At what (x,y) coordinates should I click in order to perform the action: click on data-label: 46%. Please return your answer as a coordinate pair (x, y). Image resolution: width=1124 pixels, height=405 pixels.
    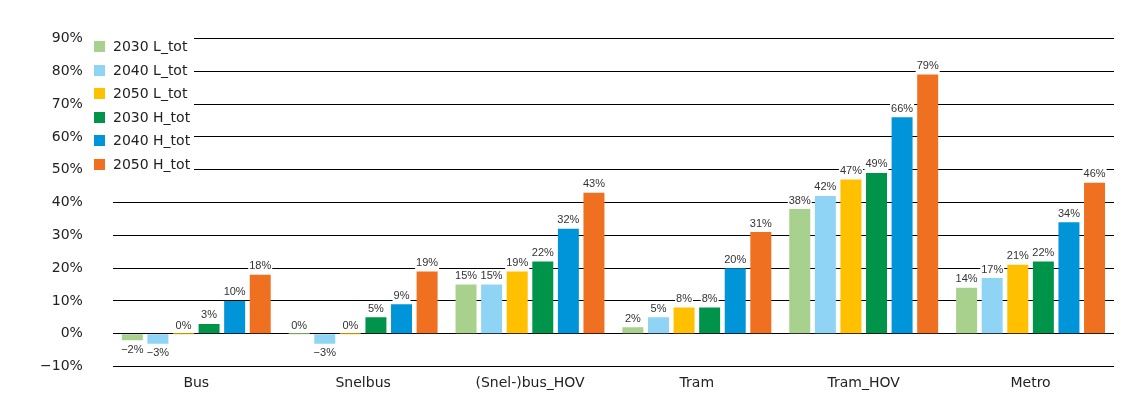
    Looking at the image, I should click on (1094, 173).